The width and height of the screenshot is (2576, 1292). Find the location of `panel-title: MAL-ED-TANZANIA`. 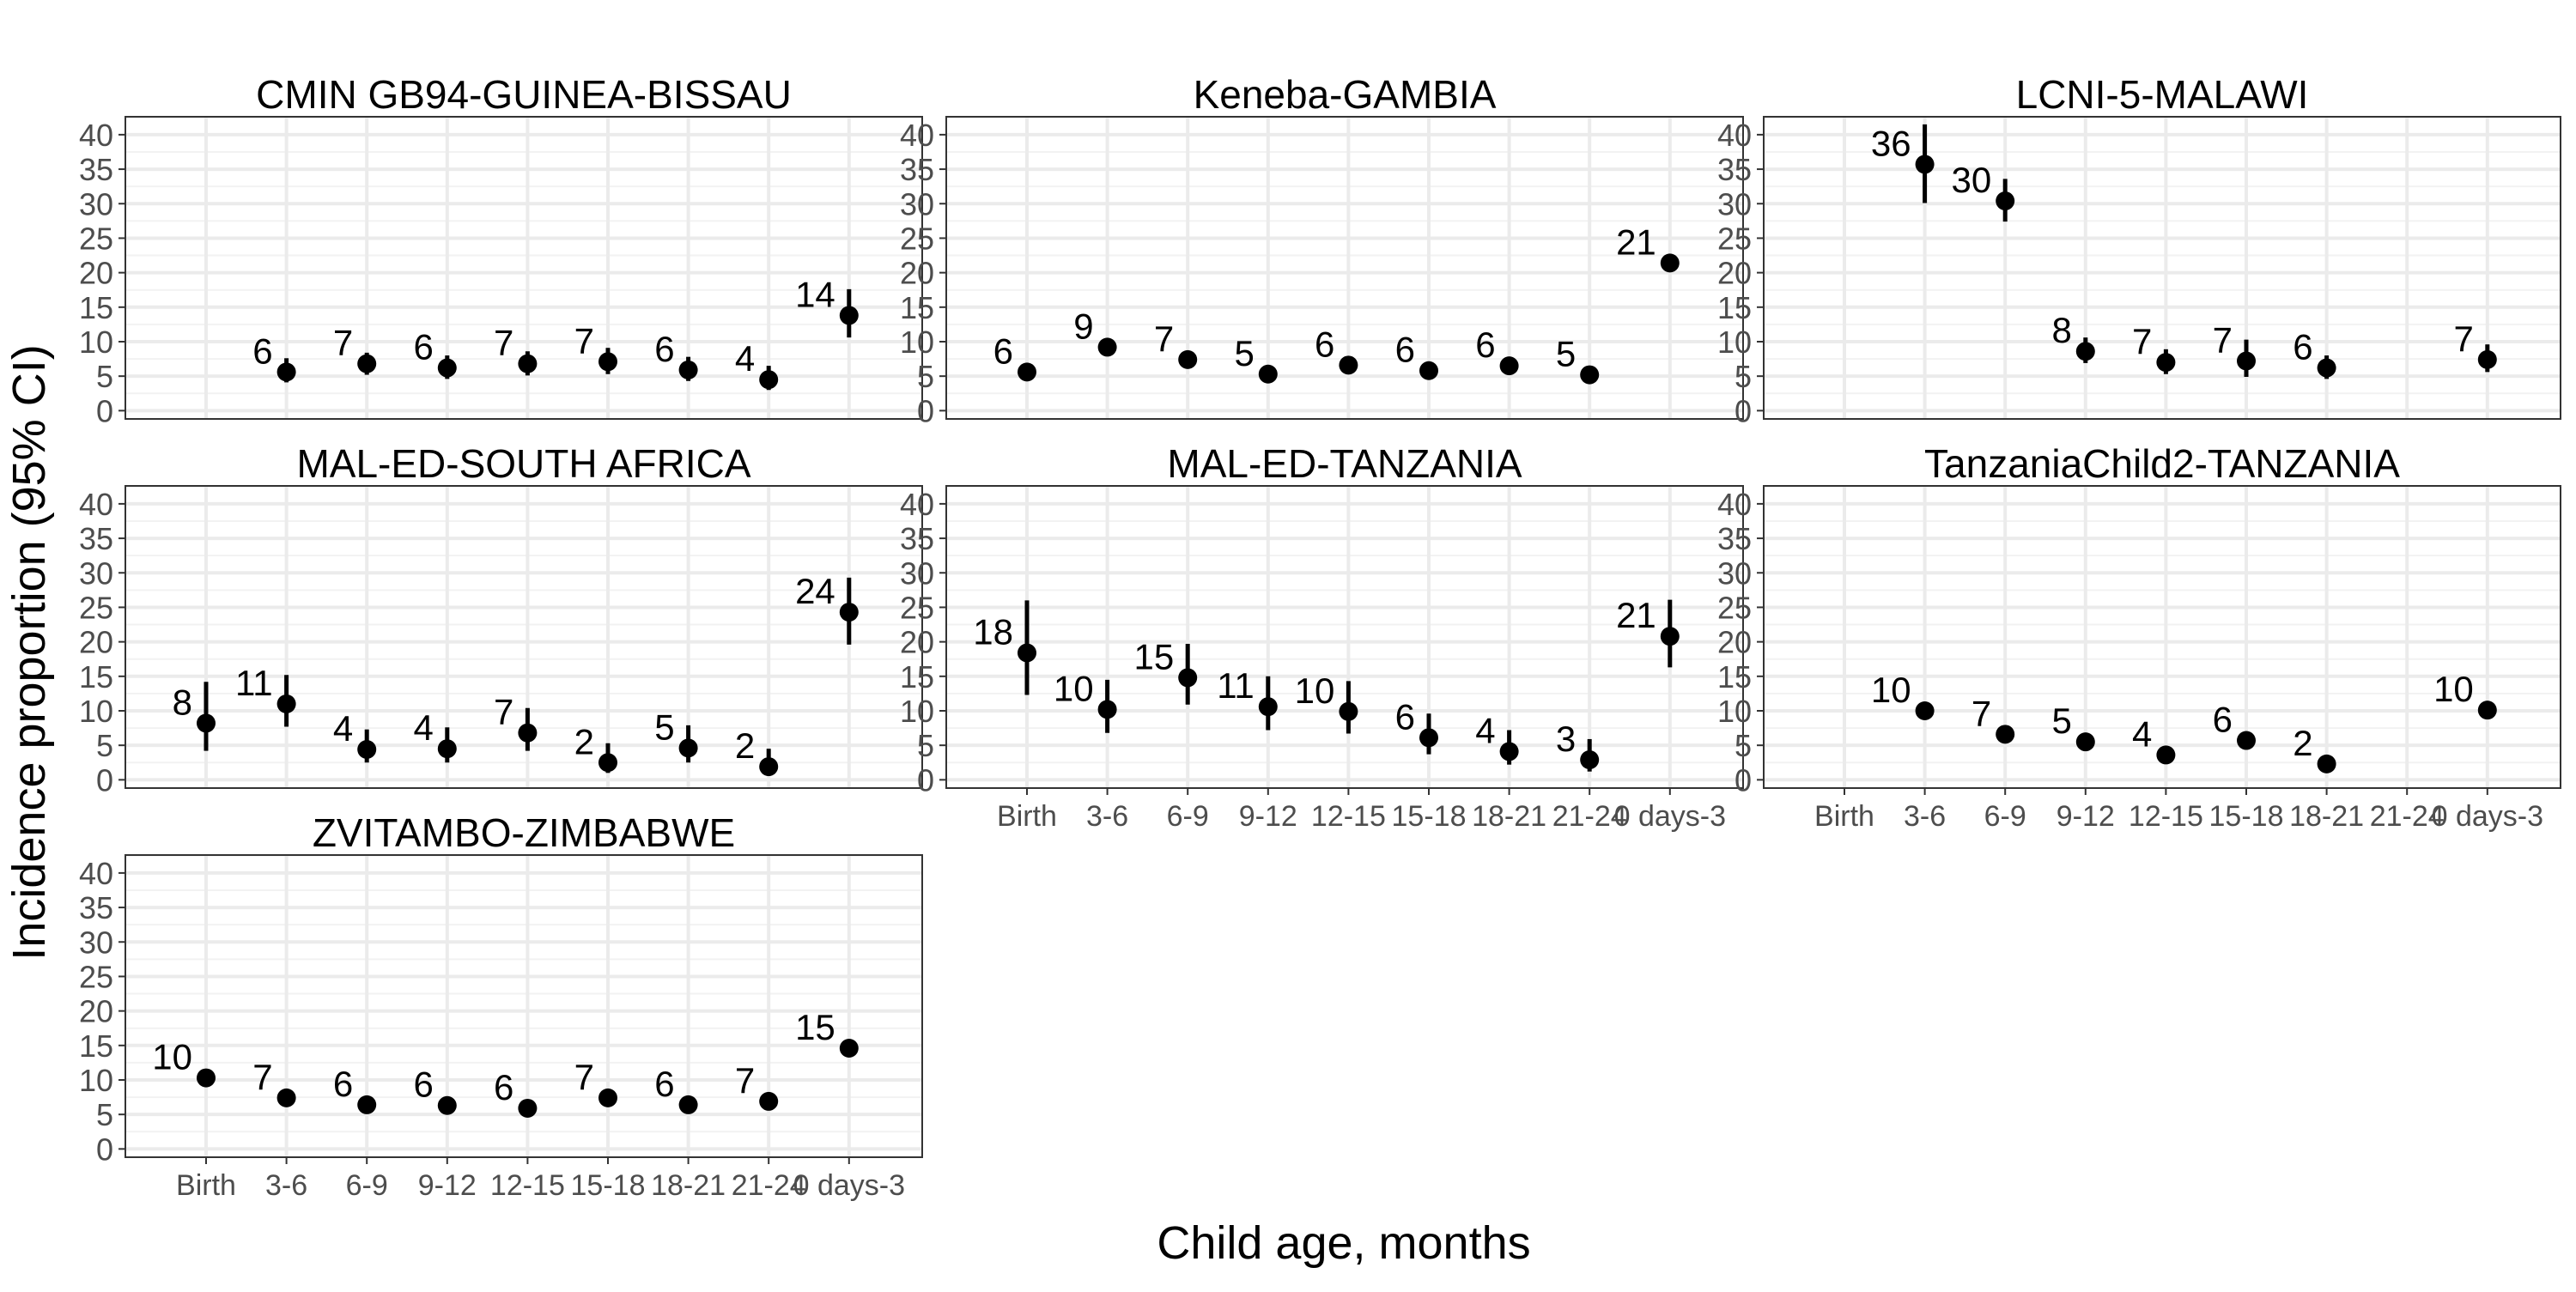

panel-title: MAL-ED-TANZANIA is located at coordinates (1345, 463).